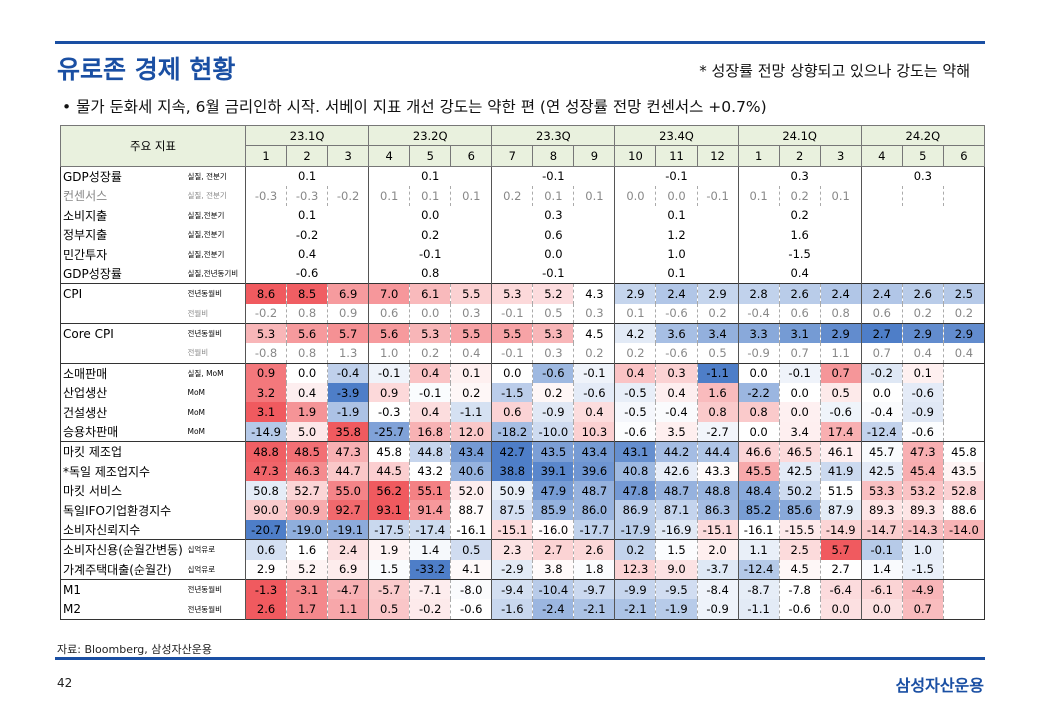  I want to click on cell: 38.8, so click(512, 471).